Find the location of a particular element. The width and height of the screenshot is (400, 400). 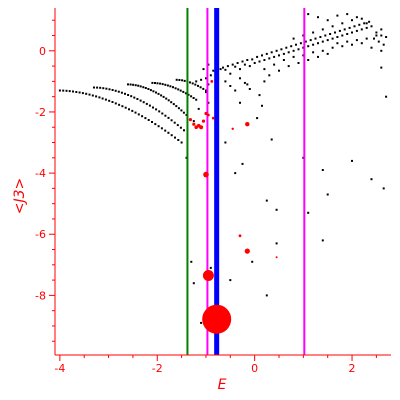

red-points-layer is located at coordinates (233, 207).